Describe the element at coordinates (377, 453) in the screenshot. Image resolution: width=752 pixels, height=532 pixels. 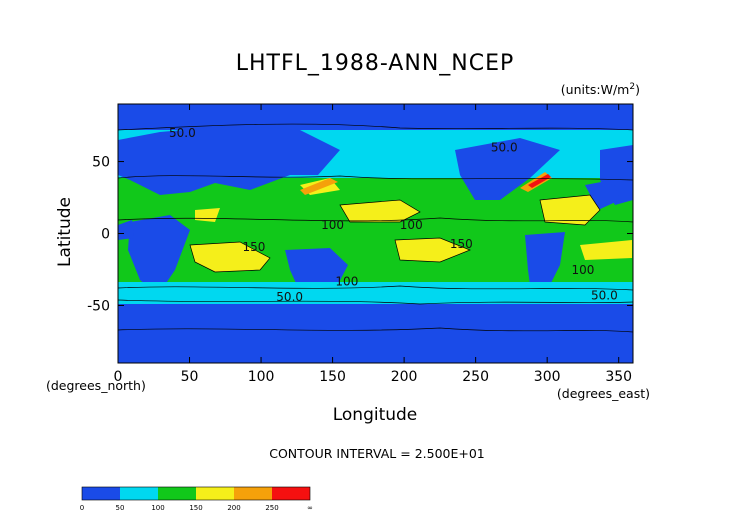
I see `contour-interval: CONTOUR INTERVAL = 2.500E+01` at that location.